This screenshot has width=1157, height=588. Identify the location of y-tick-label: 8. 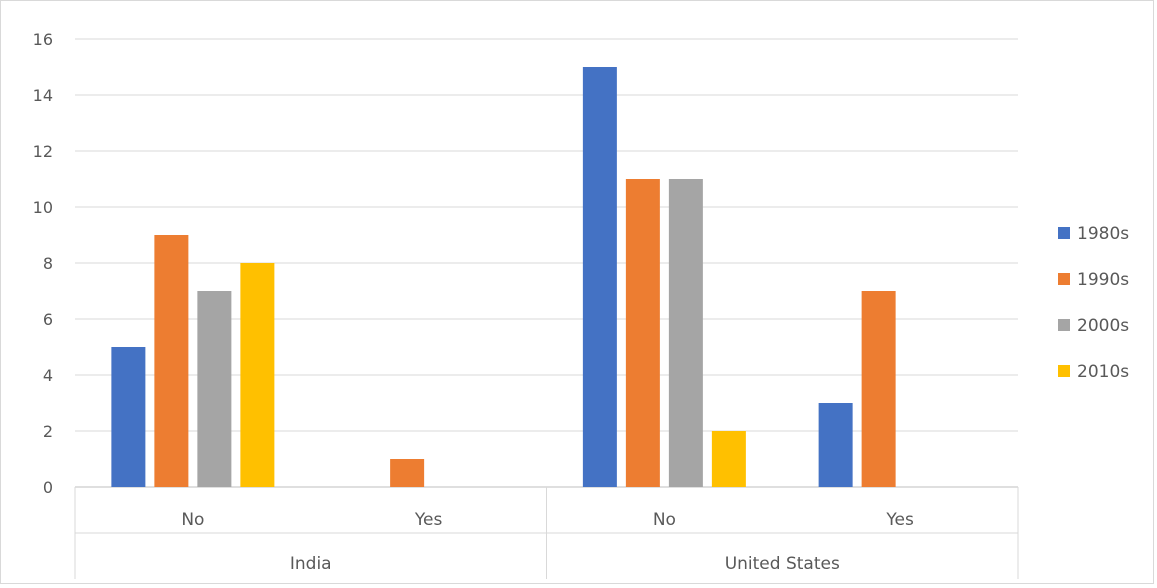
(48, 263).